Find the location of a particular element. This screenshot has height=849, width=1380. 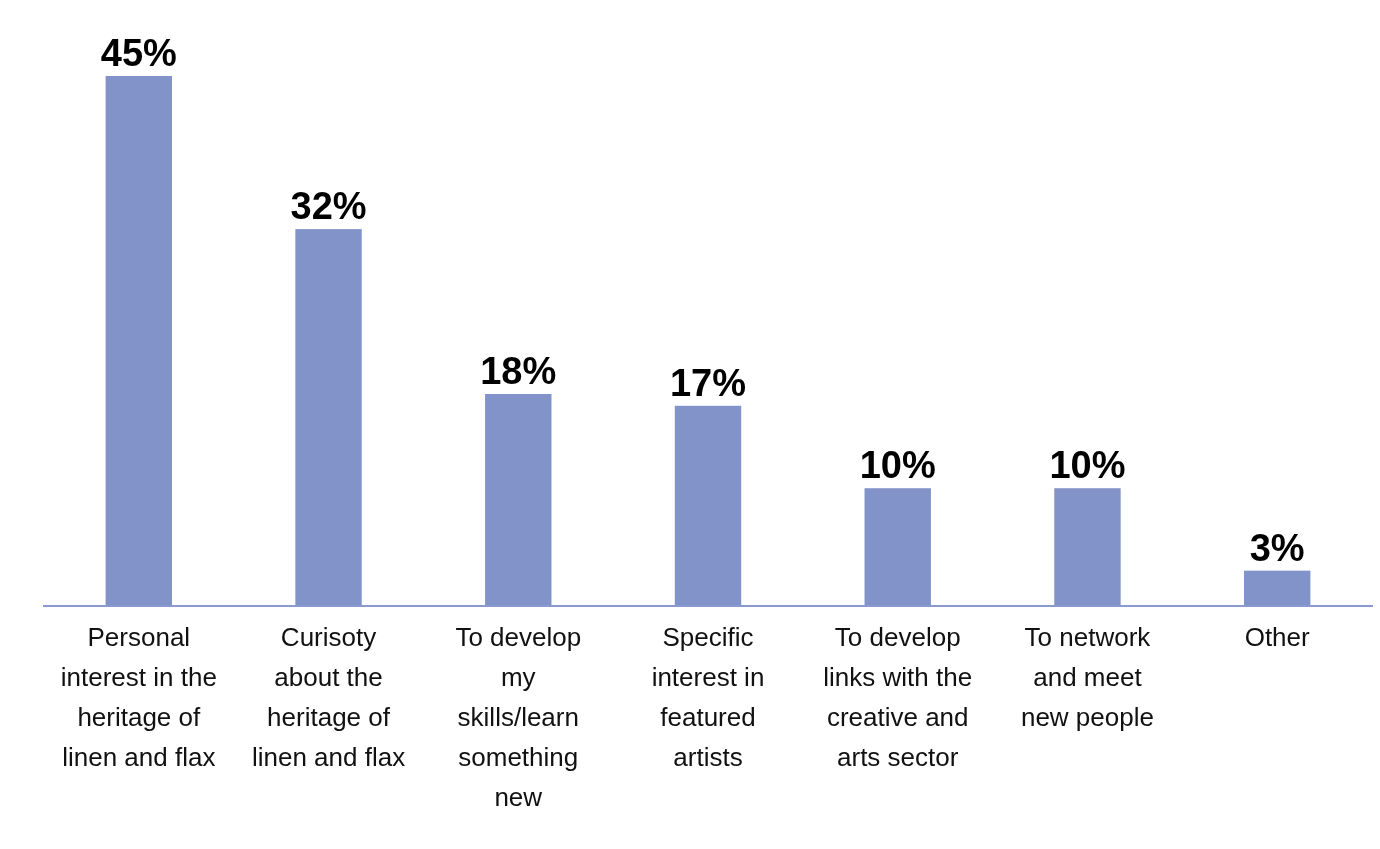

data-label: 17% is located at coordinates (708, 382).